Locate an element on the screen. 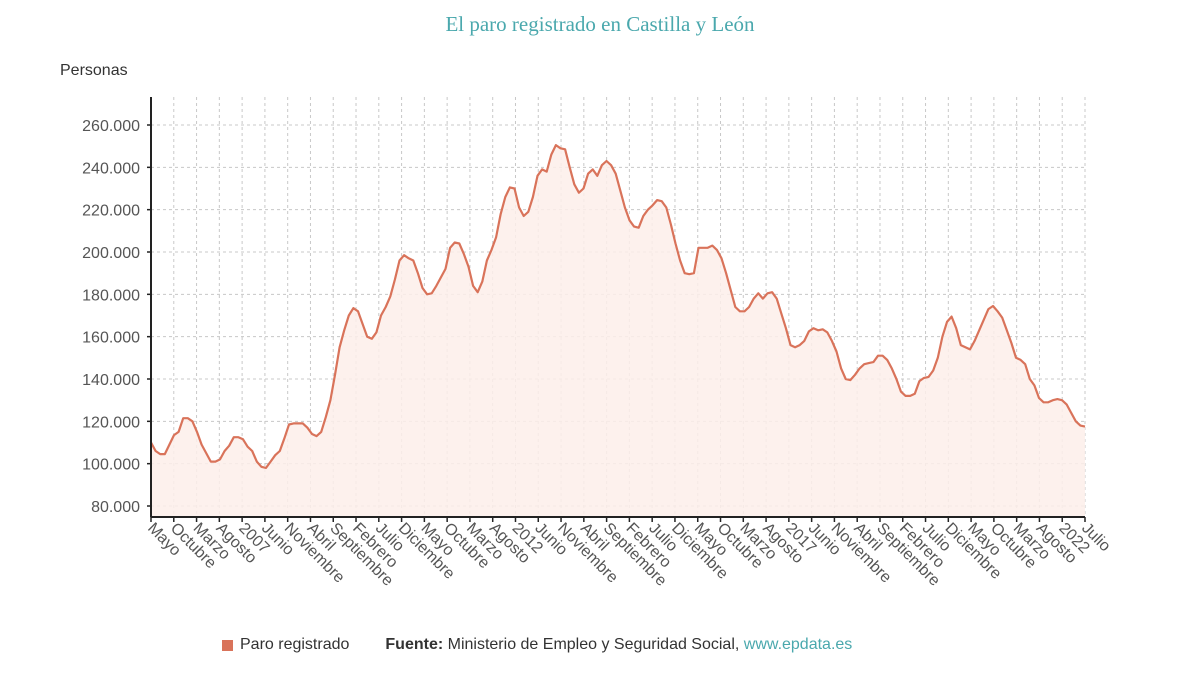  y-tick-label: 260.000 is located at coordinates (111, 126).